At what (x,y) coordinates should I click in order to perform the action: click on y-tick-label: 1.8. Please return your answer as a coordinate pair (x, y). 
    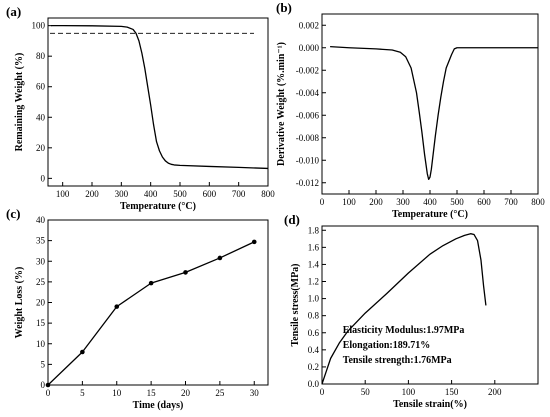
    Looking at the image, I should click on (314, 230).